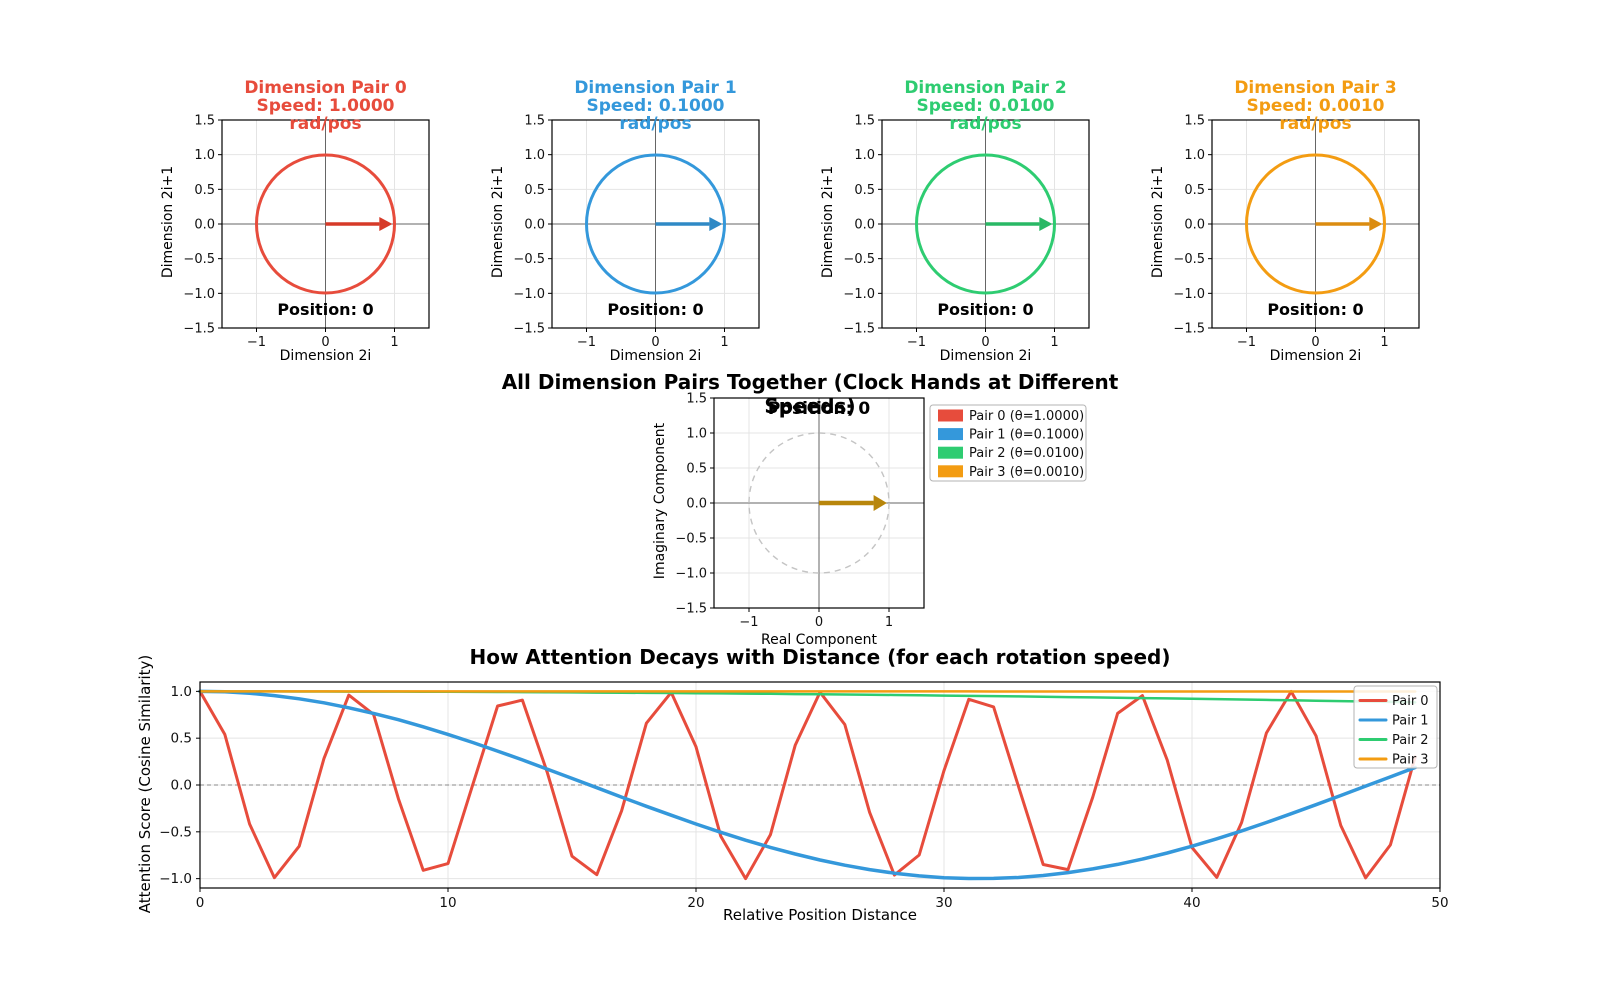  I want to click on clock-3-position-label: Position: 0, so click(1315, 309).